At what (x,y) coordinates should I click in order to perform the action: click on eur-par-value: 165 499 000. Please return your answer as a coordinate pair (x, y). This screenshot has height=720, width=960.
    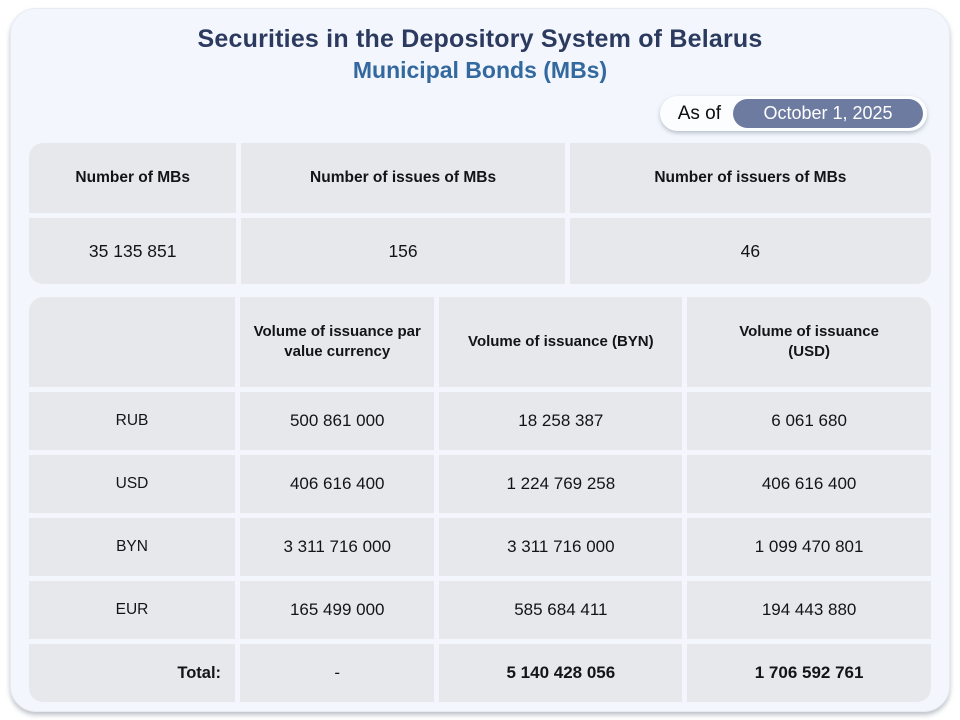
    Looking at the image, I should click on (337, 610).